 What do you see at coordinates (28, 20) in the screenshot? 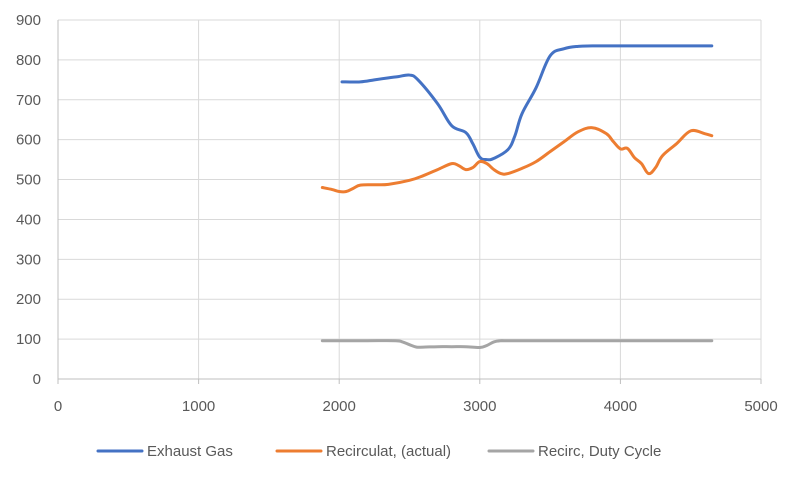
I see `y-tick-label: 900` at bounding box center [28, 20].